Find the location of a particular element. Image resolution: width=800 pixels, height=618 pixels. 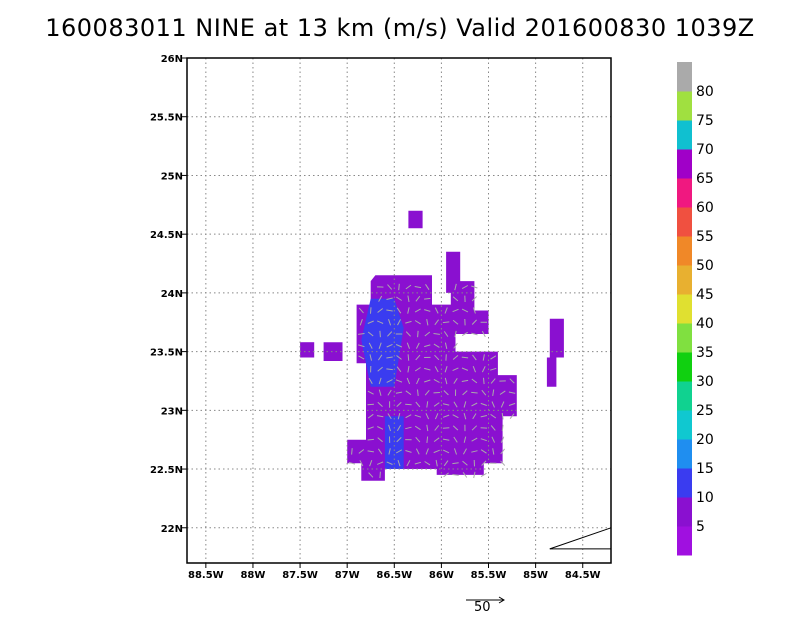

y-tick-label: 25.5N is located at coordinates (166, 118).